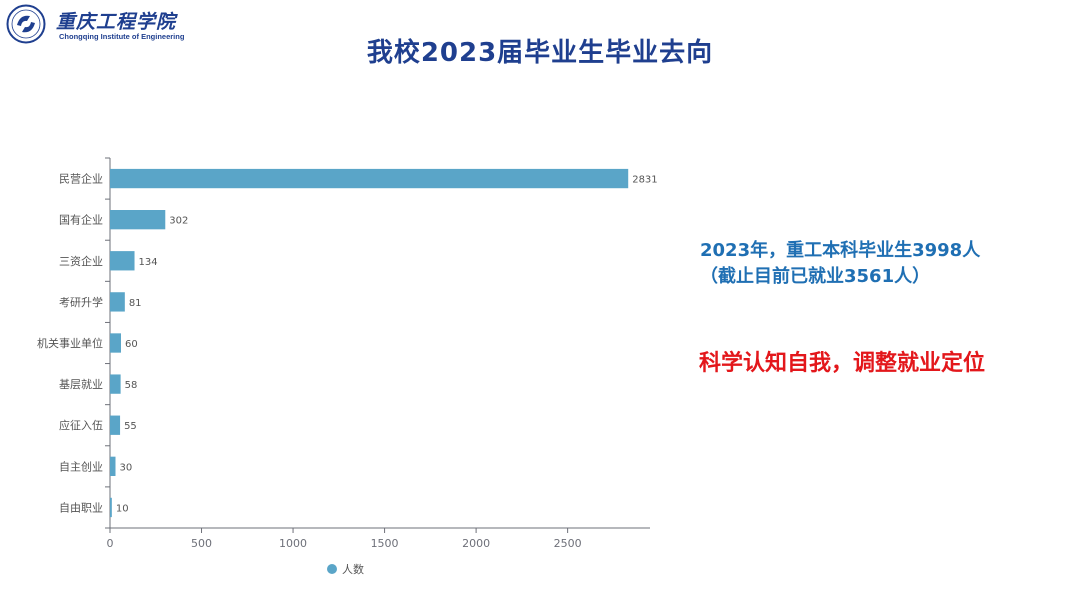  I want to click on bar-value-label: 30, so click(125, 467).